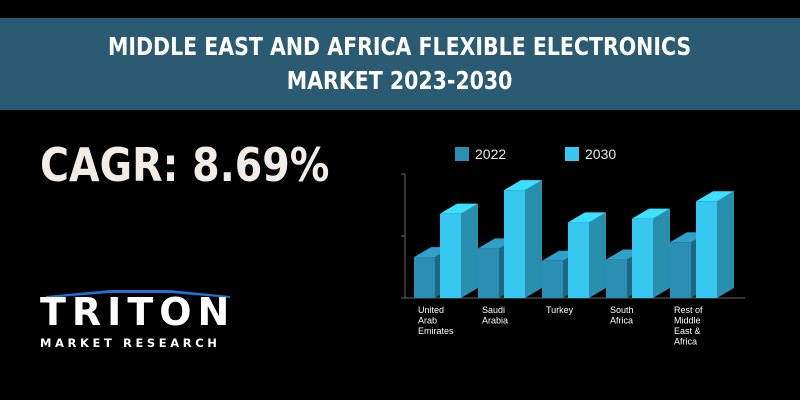  I want to click on x-tick-label-4: Rest of Middle East & Africa, so click(688, 326).